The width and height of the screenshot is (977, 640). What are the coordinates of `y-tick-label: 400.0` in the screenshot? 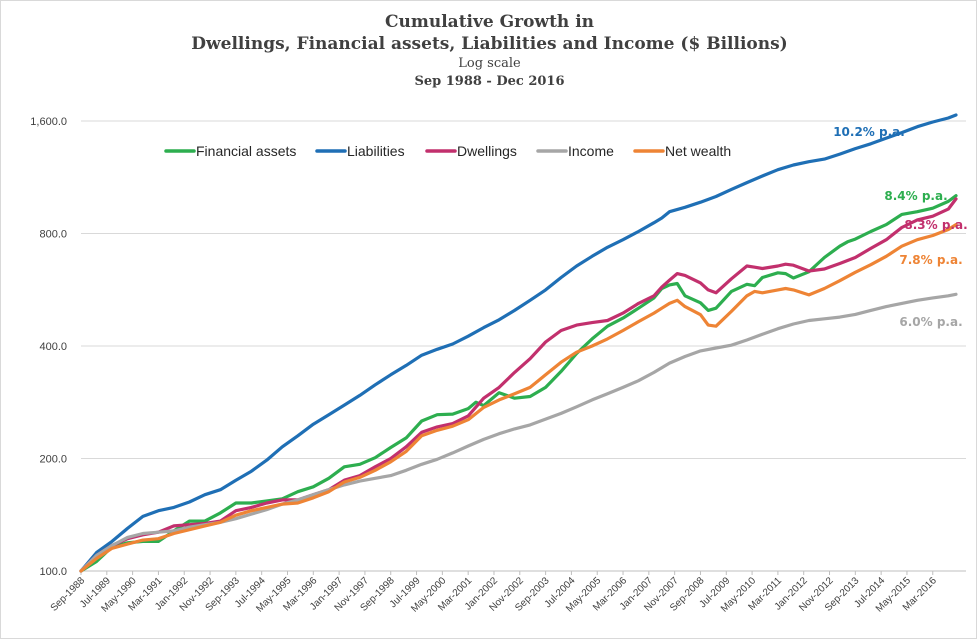 It's located at (53, 347).